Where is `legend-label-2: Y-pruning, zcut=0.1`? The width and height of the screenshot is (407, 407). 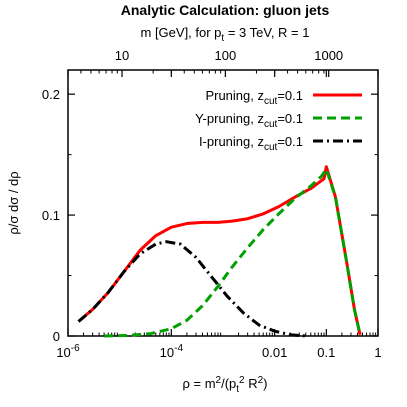 legend-label-2: Y-pruning, zcut=0.1 is located at coordinates (249, 120).